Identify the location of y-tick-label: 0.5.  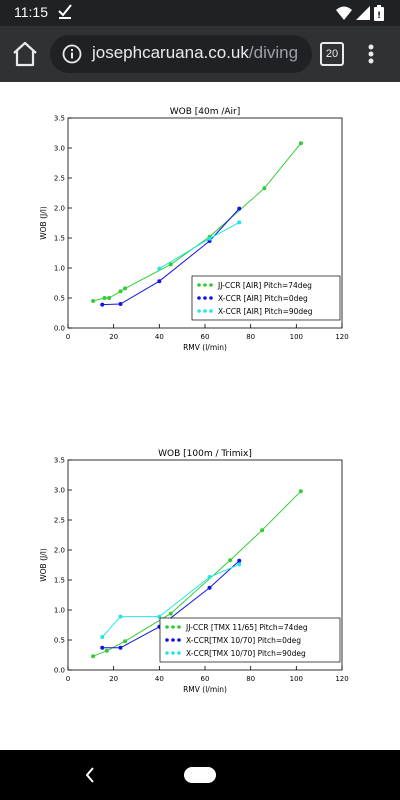
(59, 641).